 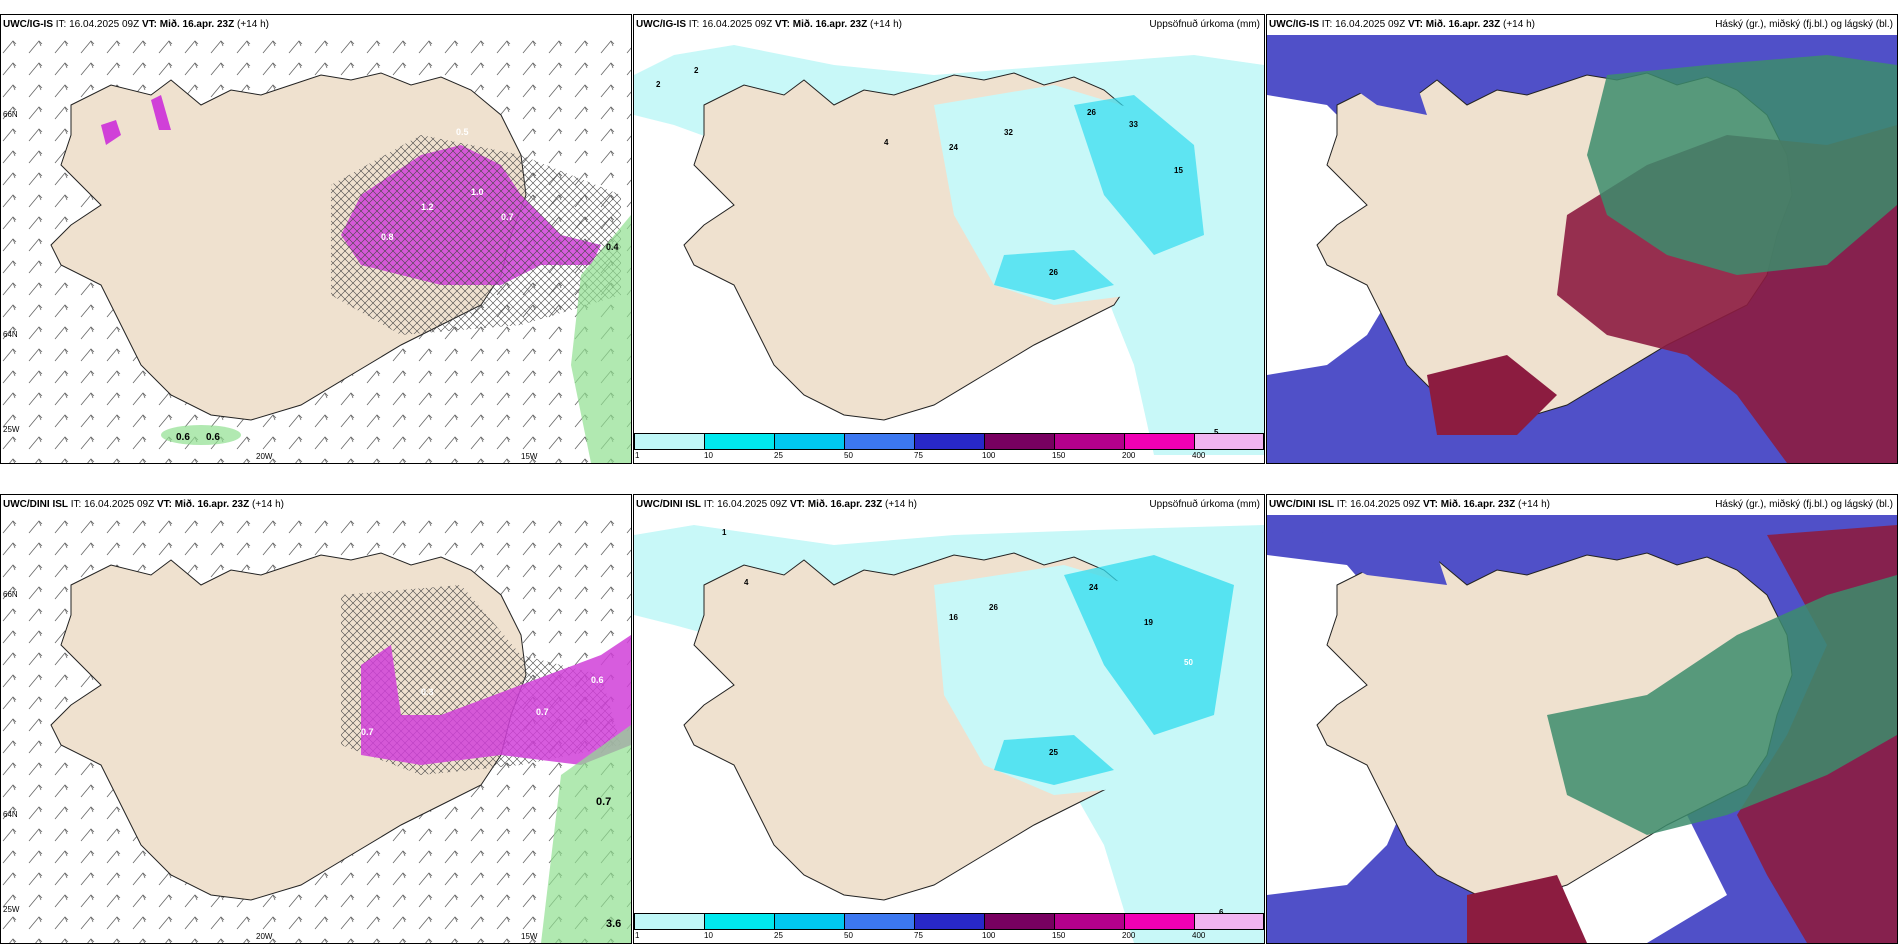 What do you see at coordinates (597, 680) in the screenshot?
I see `snow-label: 0.6` at bounding box center [597, 680].